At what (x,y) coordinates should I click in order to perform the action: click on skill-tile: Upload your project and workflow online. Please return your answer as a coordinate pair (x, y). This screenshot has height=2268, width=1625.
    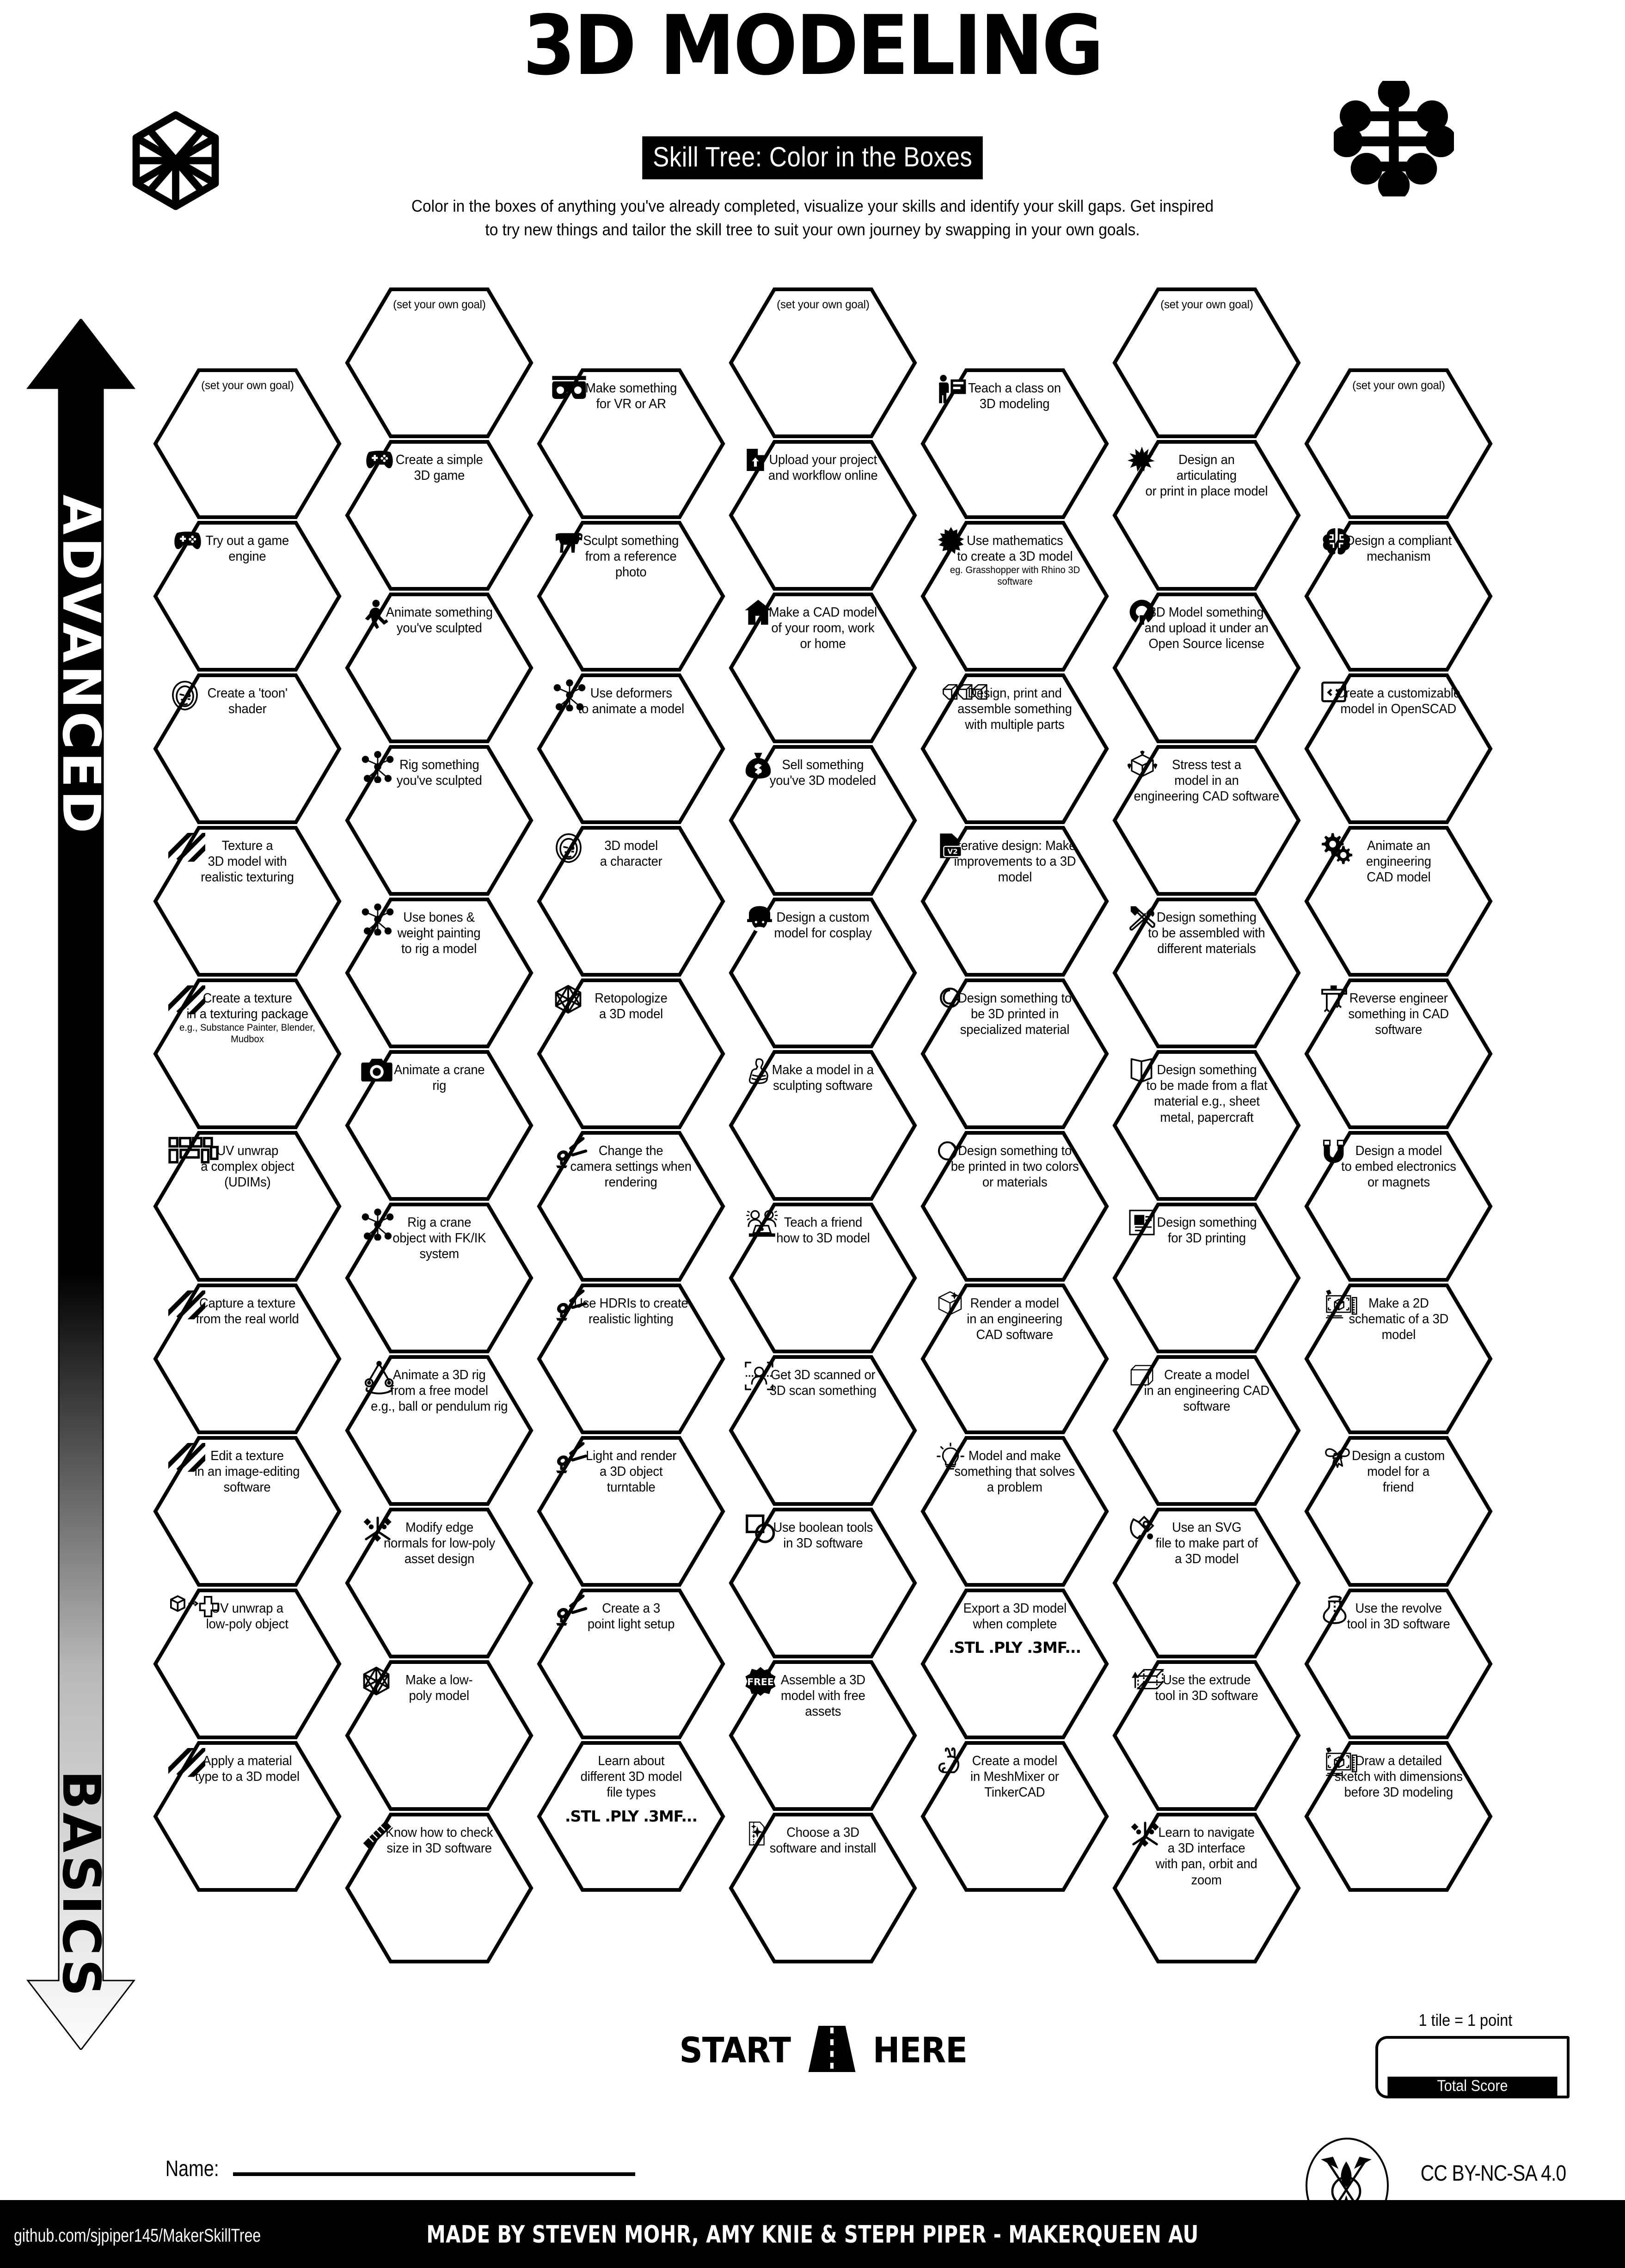
    Looking at the image, I should click on (823, 515).